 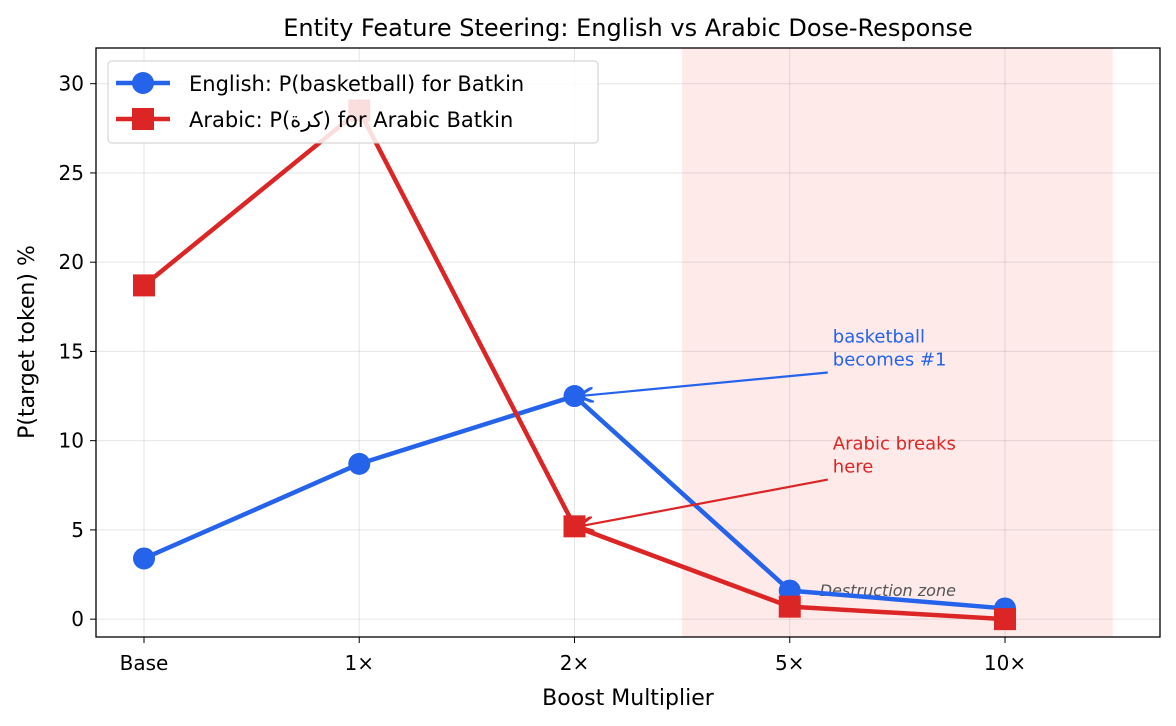 What do you see at coordinates (351, 120) in the screenshot?
I see `legend-label: Arabic: P(كرة) for Arabic Batkin` at bounding box center [351, 120].